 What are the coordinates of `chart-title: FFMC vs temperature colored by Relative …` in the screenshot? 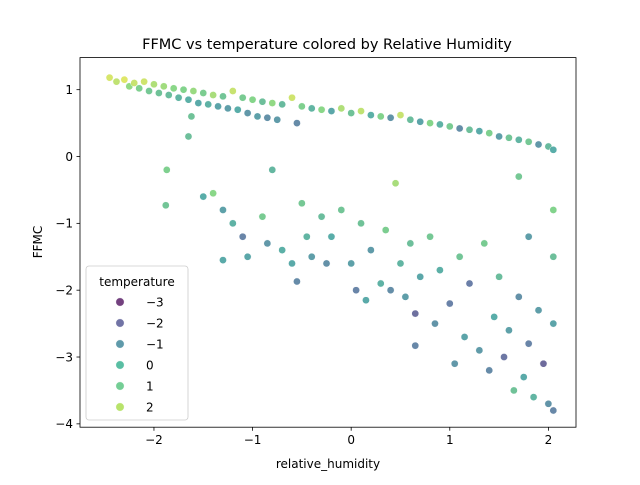 It's located at (327, 45).